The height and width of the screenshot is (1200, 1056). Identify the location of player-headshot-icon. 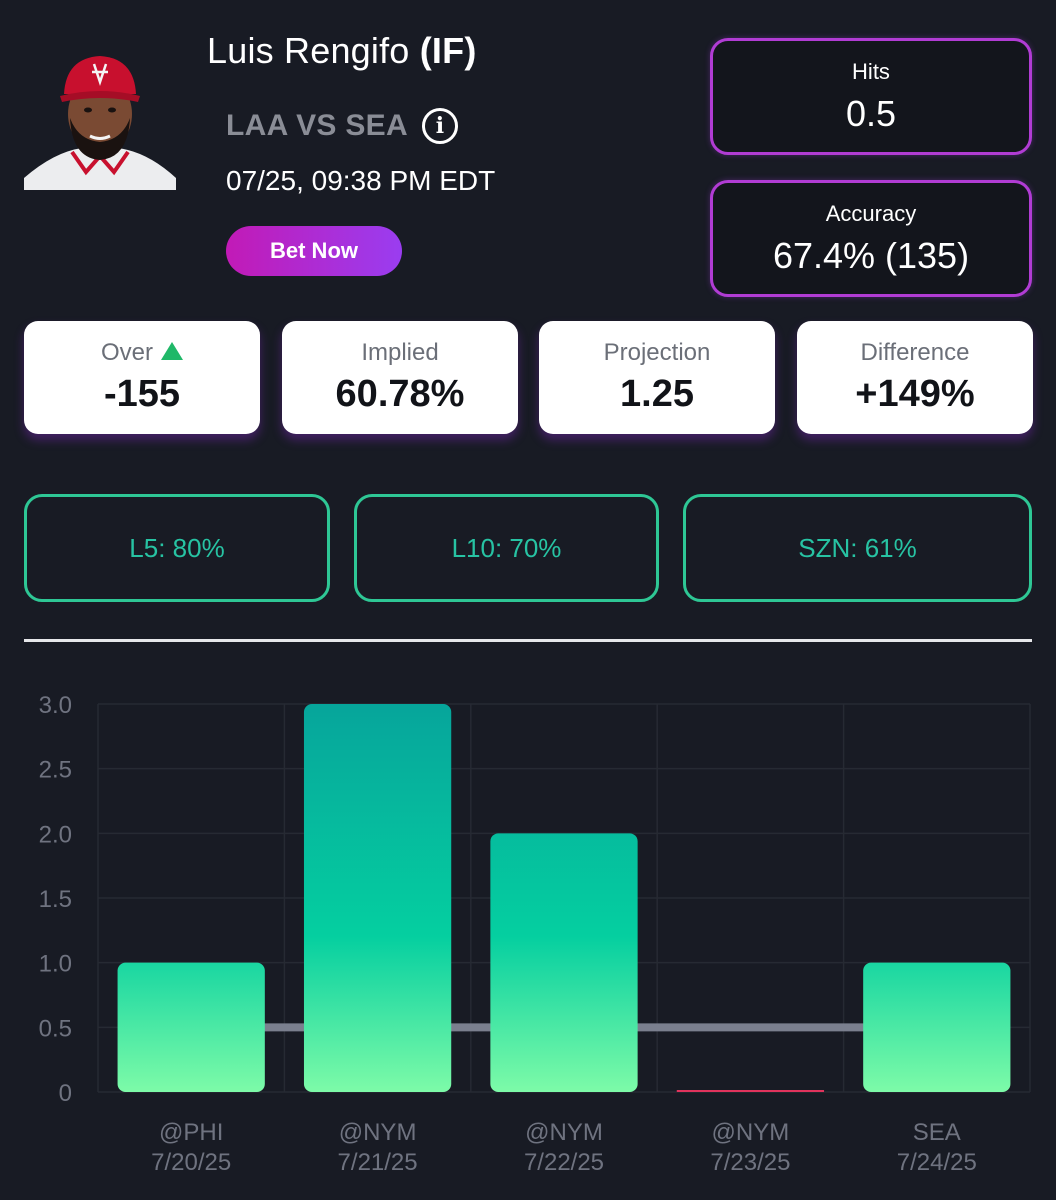
(100, 115).